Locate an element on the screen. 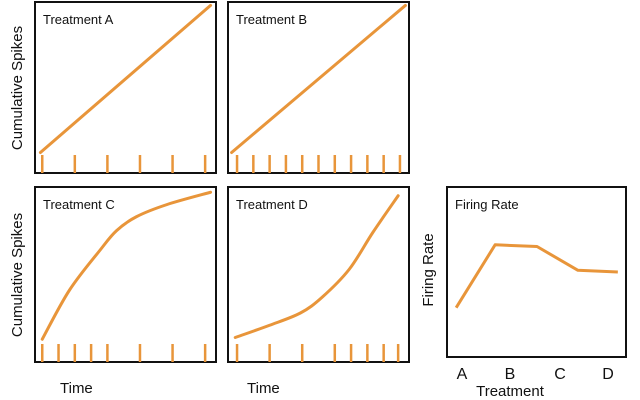 The height and width of the screenshot is (400, 640). panel-firing-rate: Firing Rate is located at coordinates (536, 272).